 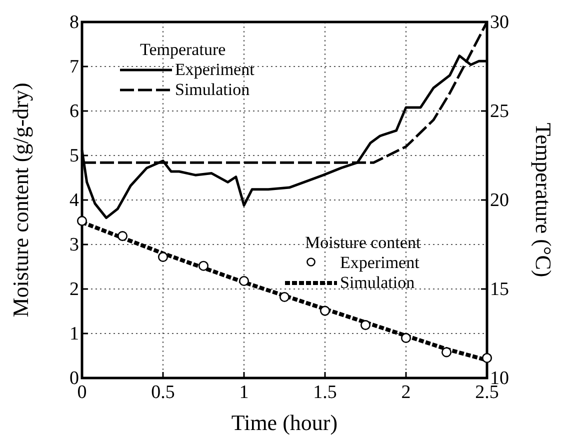 I want to click on annotation: Temperature, so click(x=183, y=49).